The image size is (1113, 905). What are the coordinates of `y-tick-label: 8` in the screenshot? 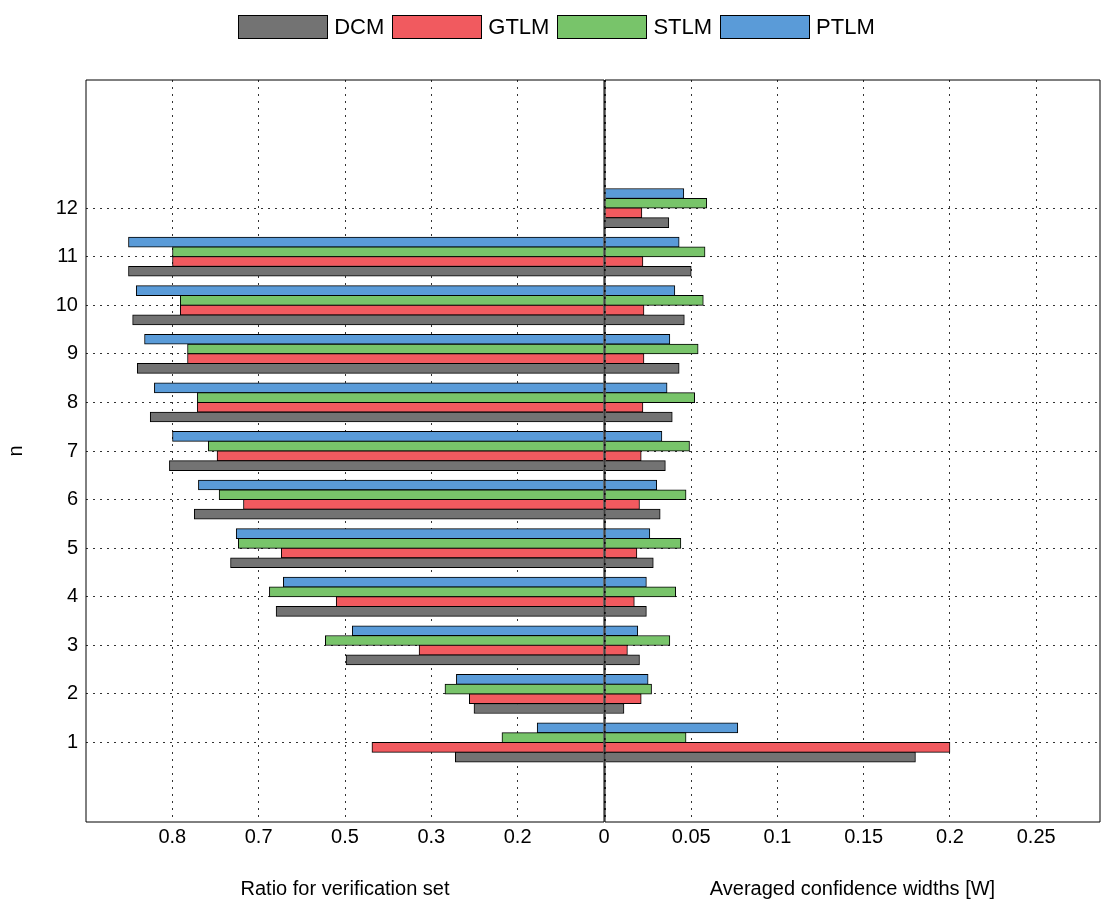 It's located at (72, 400).